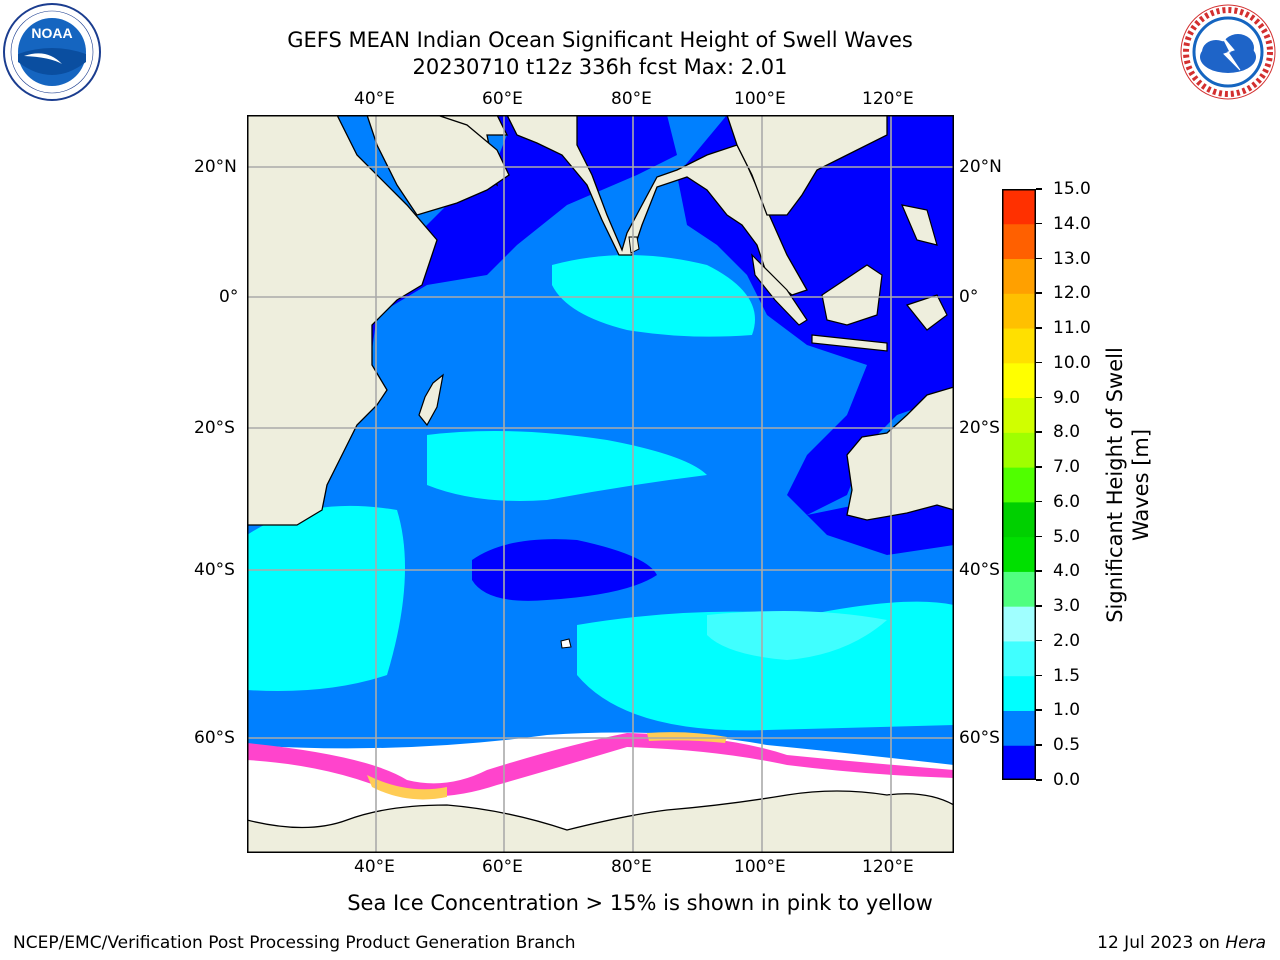  What do you see at coordinates (1067, 710) in the screenshot?
I see `colorbar-tick-label: 1.0` at bounding box center [1067, 710].